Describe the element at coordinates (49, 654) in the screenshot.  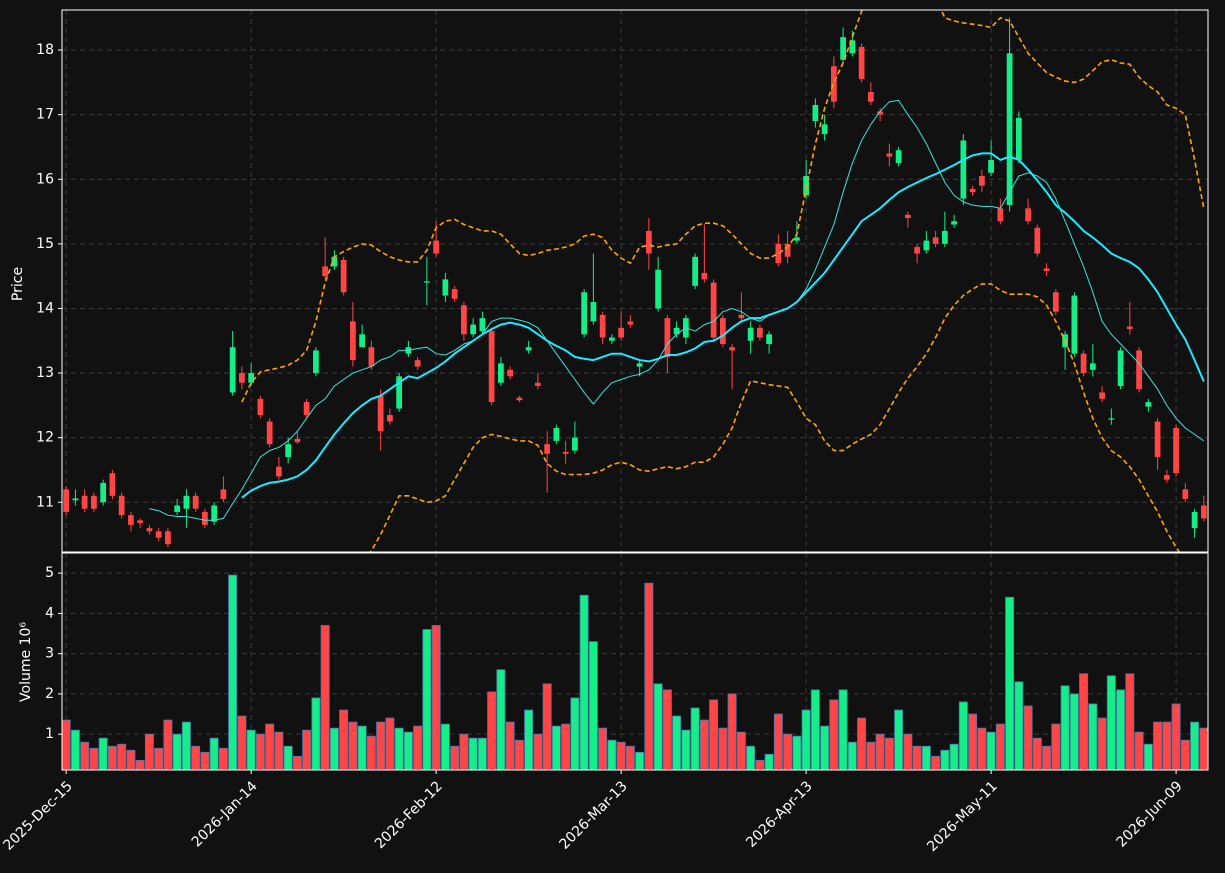
I see `y-tick-label: 3` at that location.